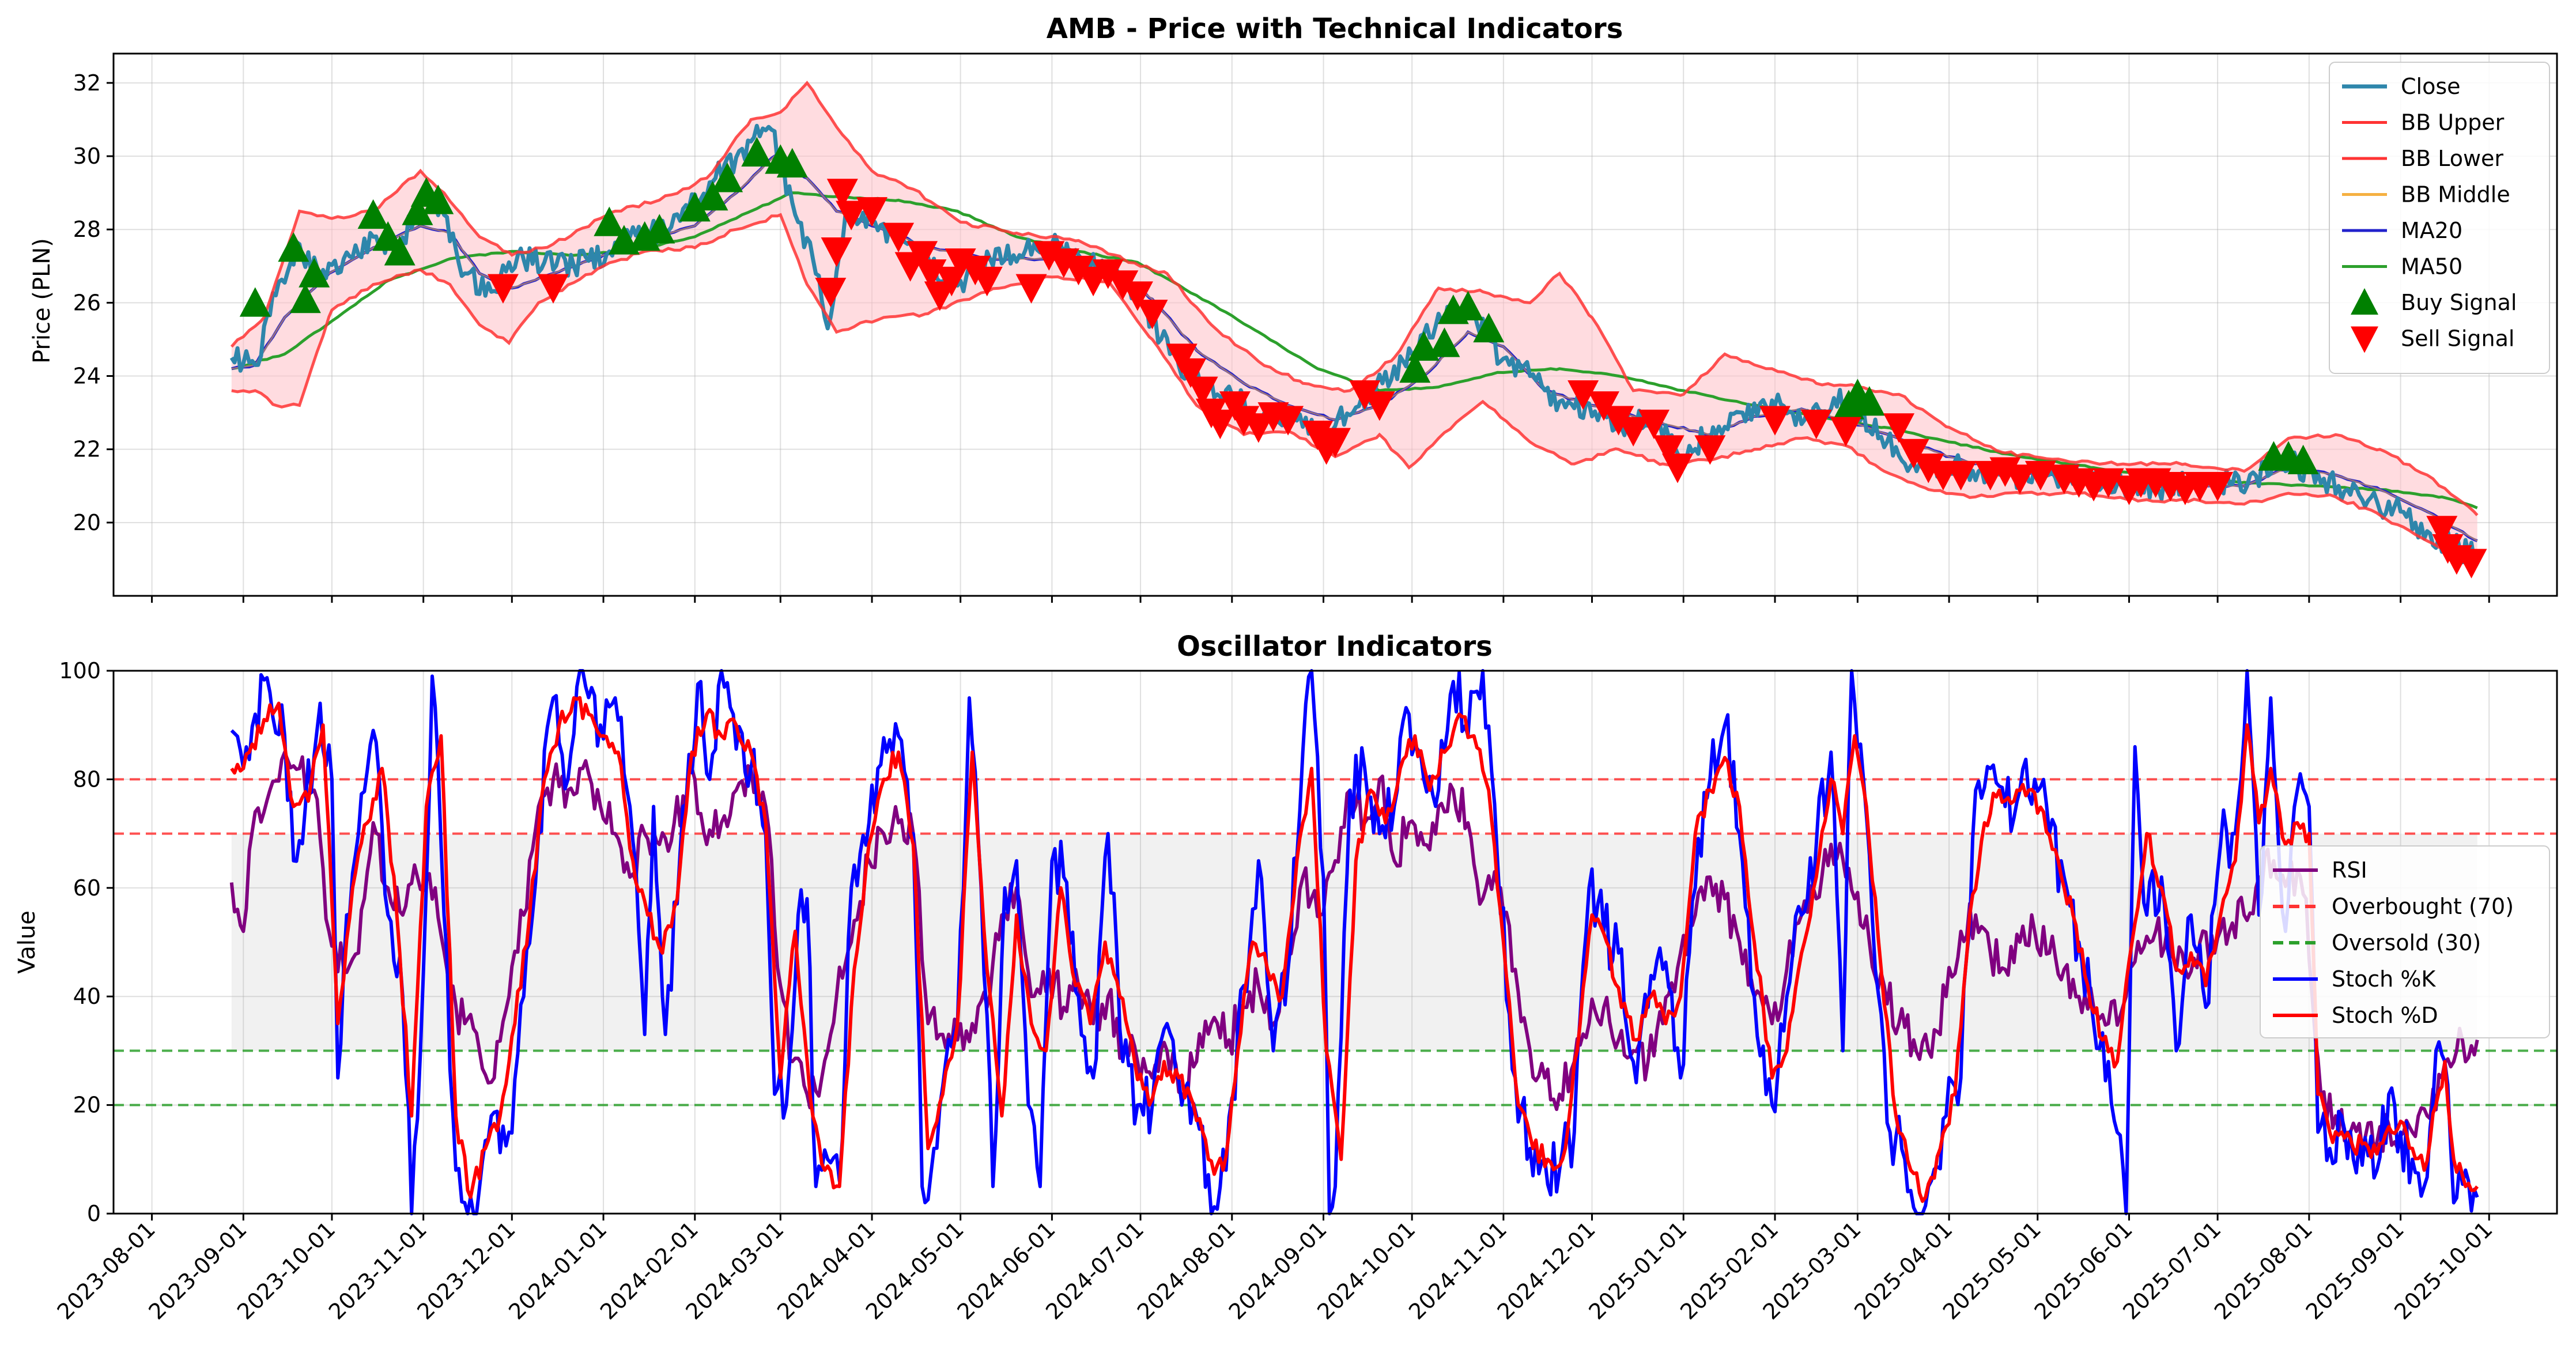 The width and height of the screenshot is (2576, 1364). I want to click on oscillator-y-tick-label: 60, so click(87, 888).